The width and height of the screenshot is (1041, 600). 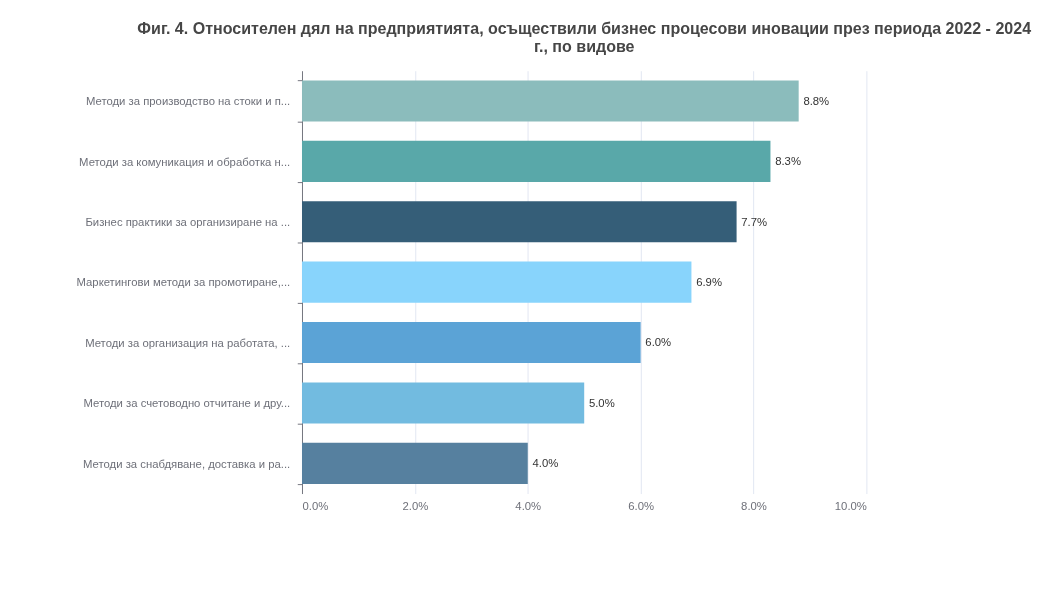 What do you see at coordinates (545, 463) in the screenshot?
I see `data-label: 4.0%` at bounding box center [545, 463].